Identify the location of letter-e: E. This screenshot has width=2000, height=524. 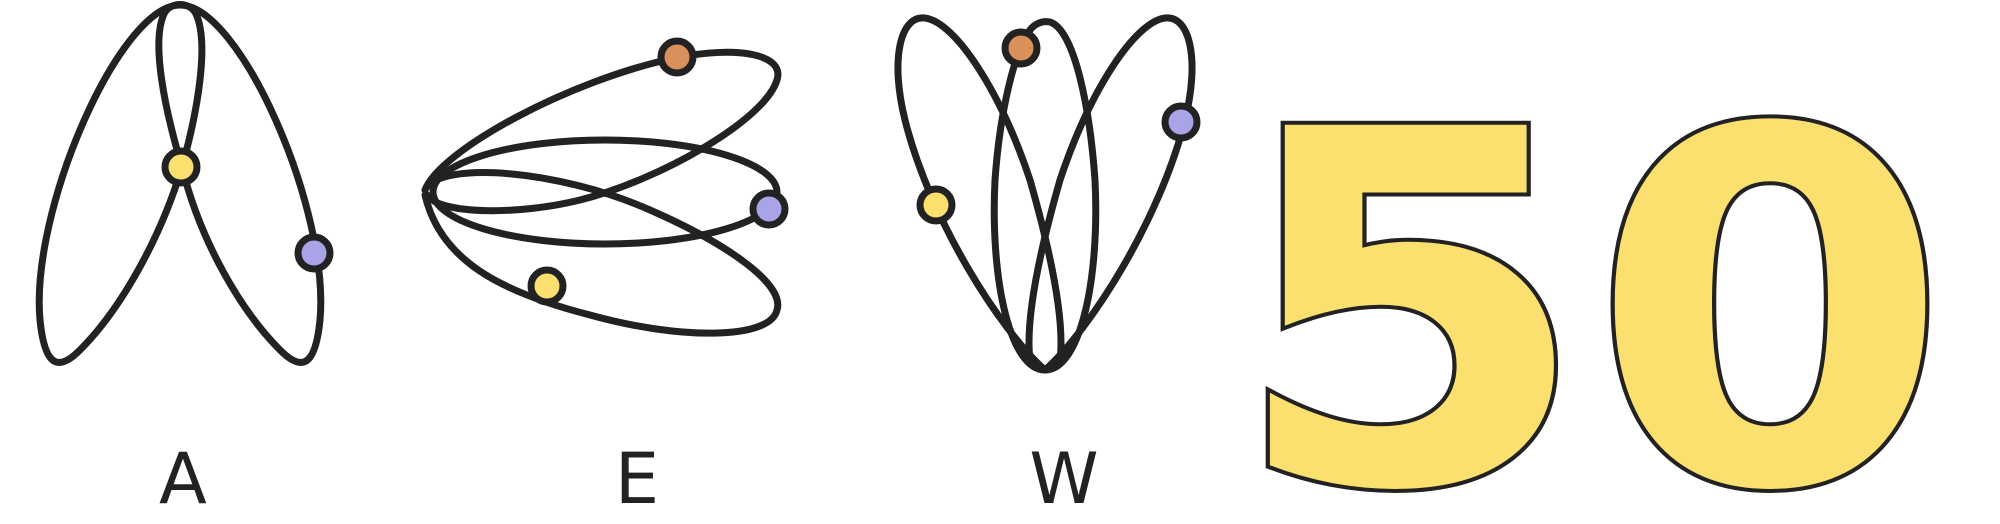
(637, 479).